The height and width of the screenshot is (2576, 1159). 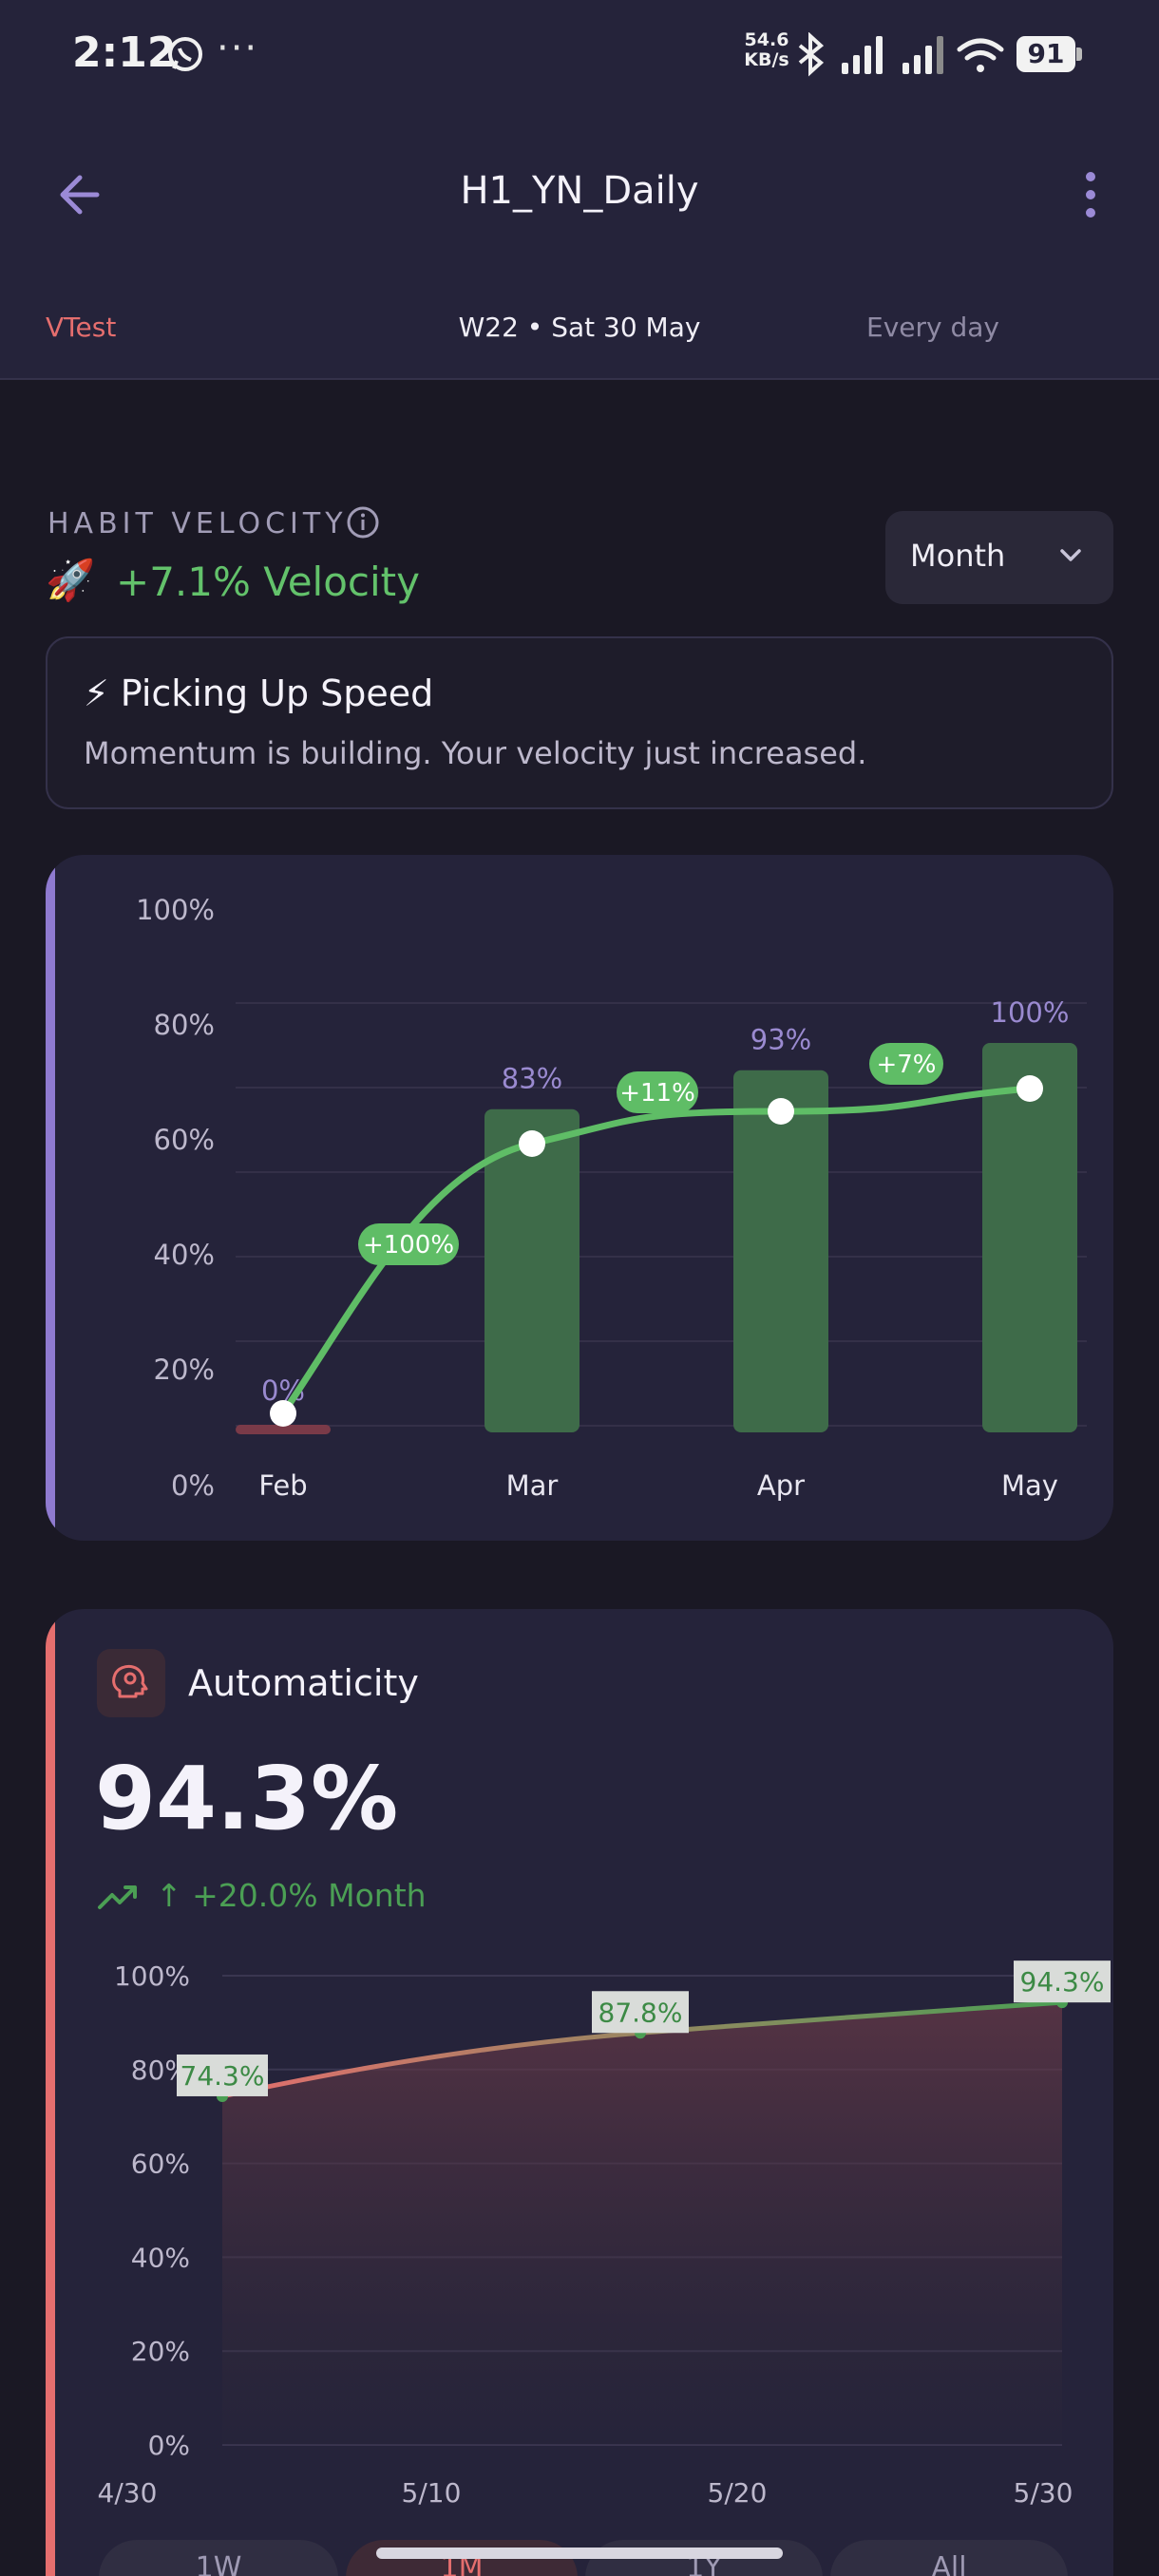 I want to click on tag-label: VTest, so click(x=81, y=327).